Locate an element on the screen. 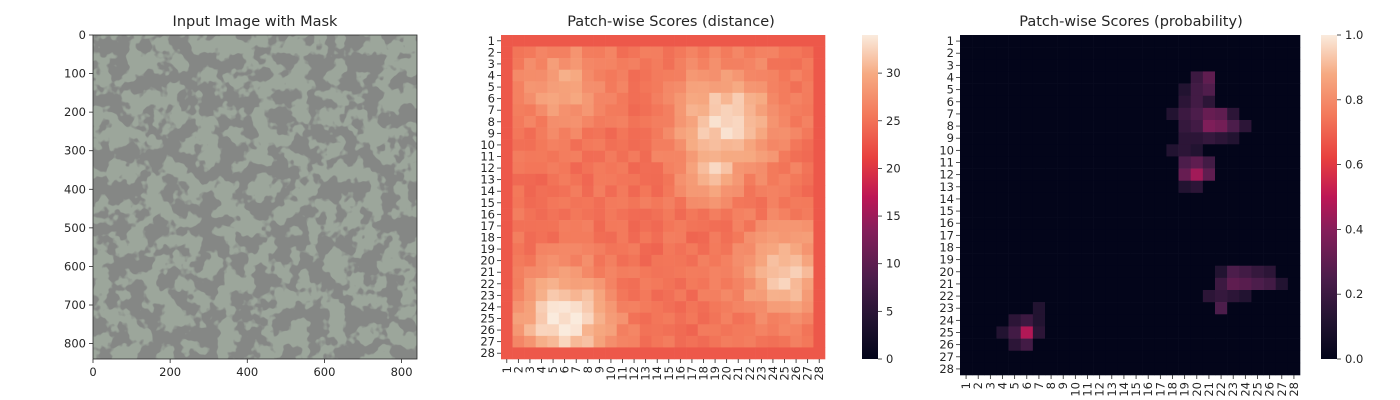  probability-y-tick-label: 11 is located at coordinates (946, 163).